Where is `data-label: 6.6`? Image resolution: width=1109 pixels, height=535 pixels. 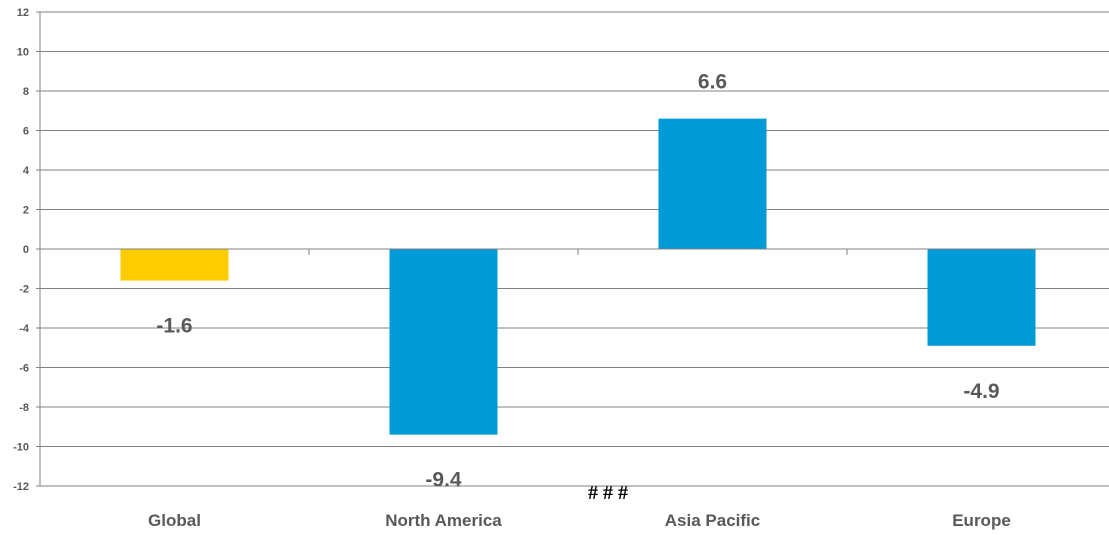 data-label: 6.6 is located at coordinates (712, 82).